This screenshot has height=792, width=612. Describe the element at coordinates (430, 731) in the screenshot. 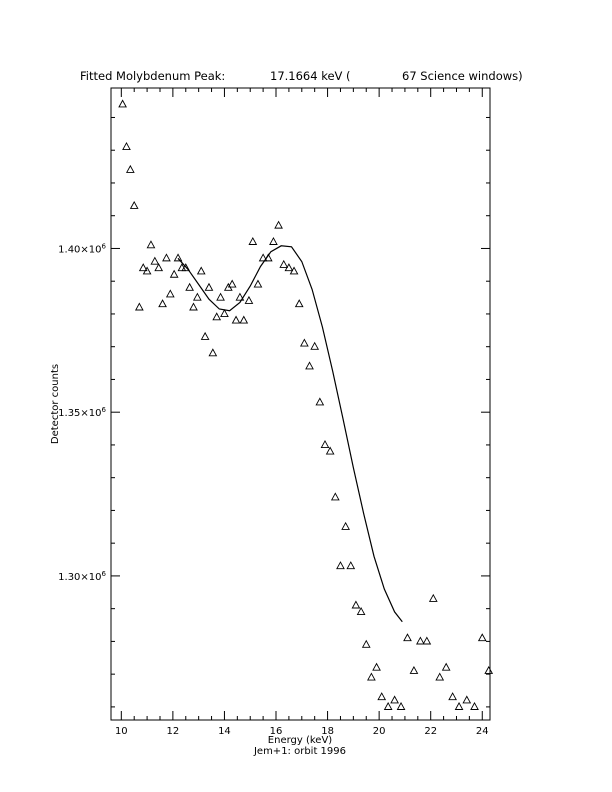

I see `x-tick-label: 22` at that location.